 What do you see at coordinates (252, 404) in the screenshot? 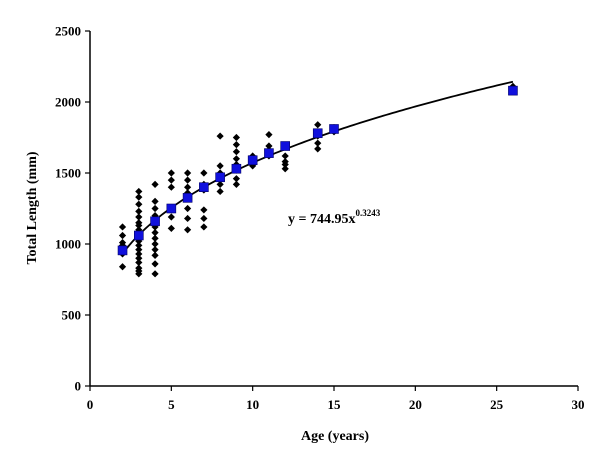
I see `x-tick-label: 10` at bounding box center [252, 404].